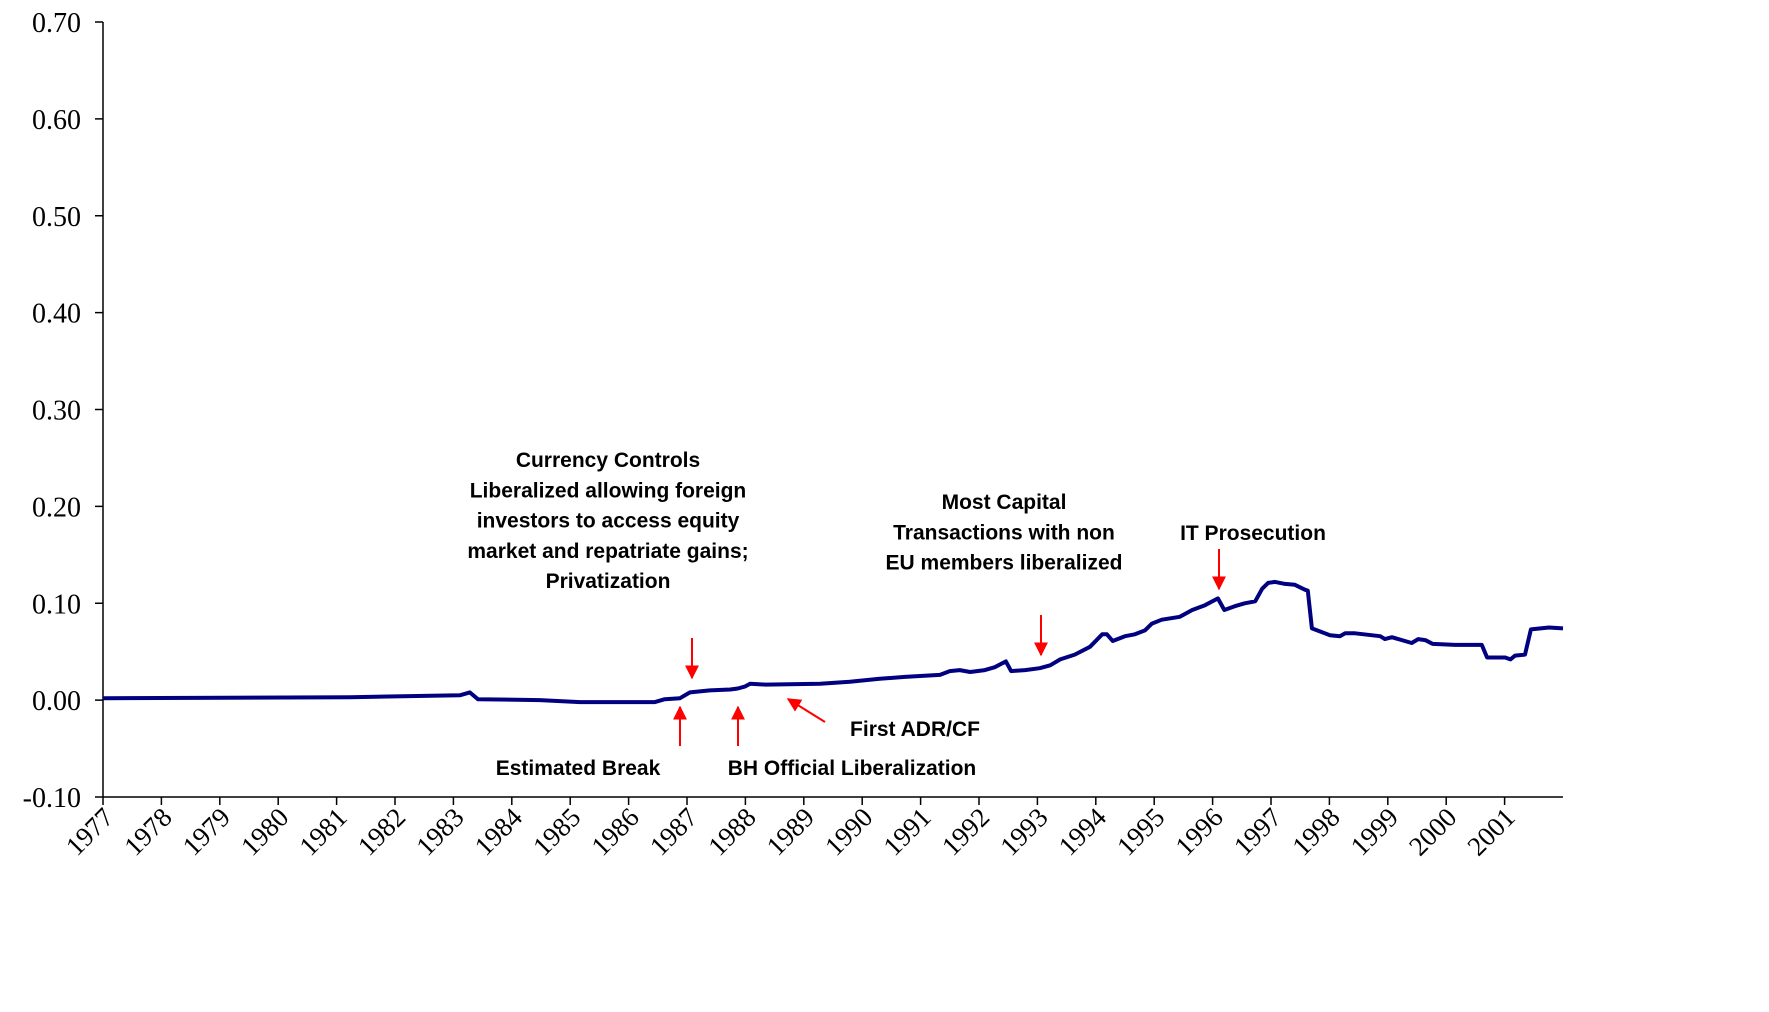  What do you see at coordinates (1023, 831) in the screenshot?
I see `x-tick-label: 1993` at bounding box center [1023, 831].